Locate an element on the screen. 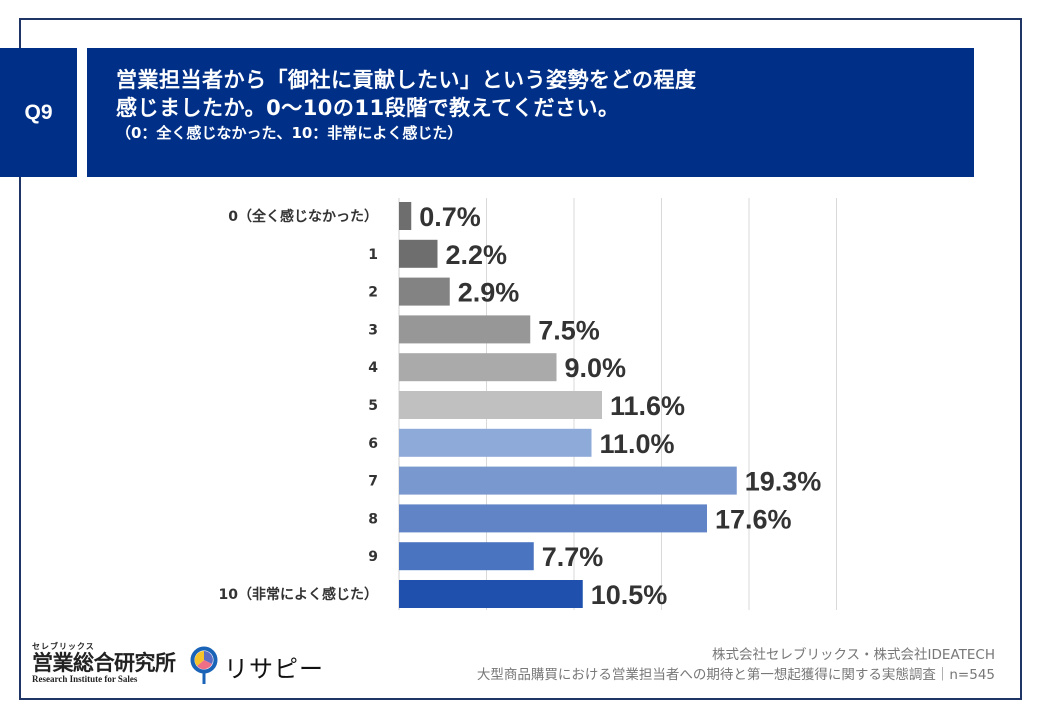 The width and height of the screenshot is (1040, 720). pin-pie-icon is located at coordinates (204, 665).